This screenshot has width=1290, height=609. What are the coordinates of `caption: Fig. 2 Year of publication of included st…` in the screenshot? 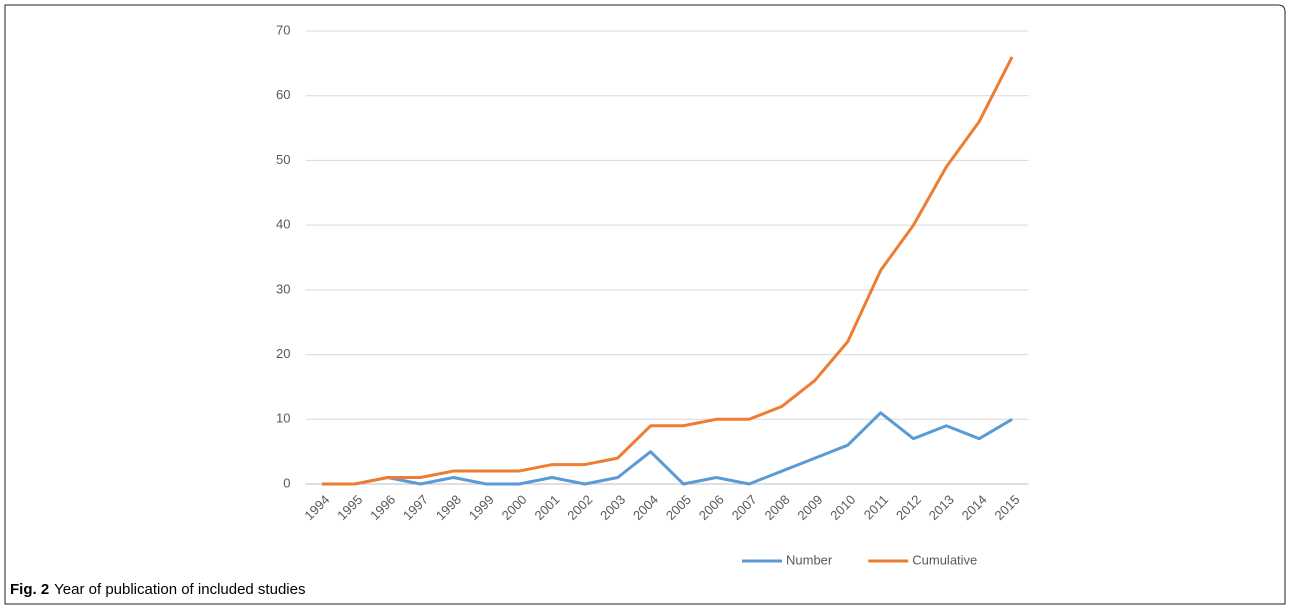 It's located at (157, 589).